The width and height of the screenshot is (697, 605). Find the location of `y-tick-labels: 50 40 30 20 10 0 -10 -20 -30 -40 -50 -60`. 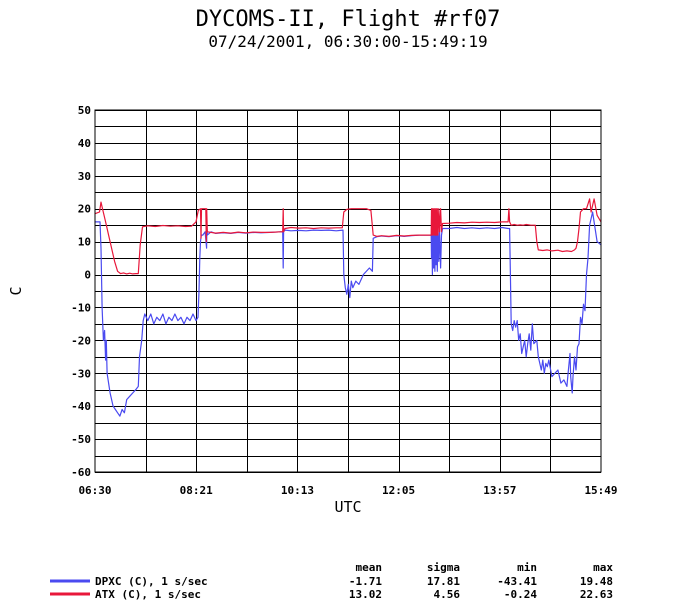

y-tick-labels: 50 40 30 20 10 0 -10 -20 -30 -40 -50 -60 is located at coordinates (81, 291).